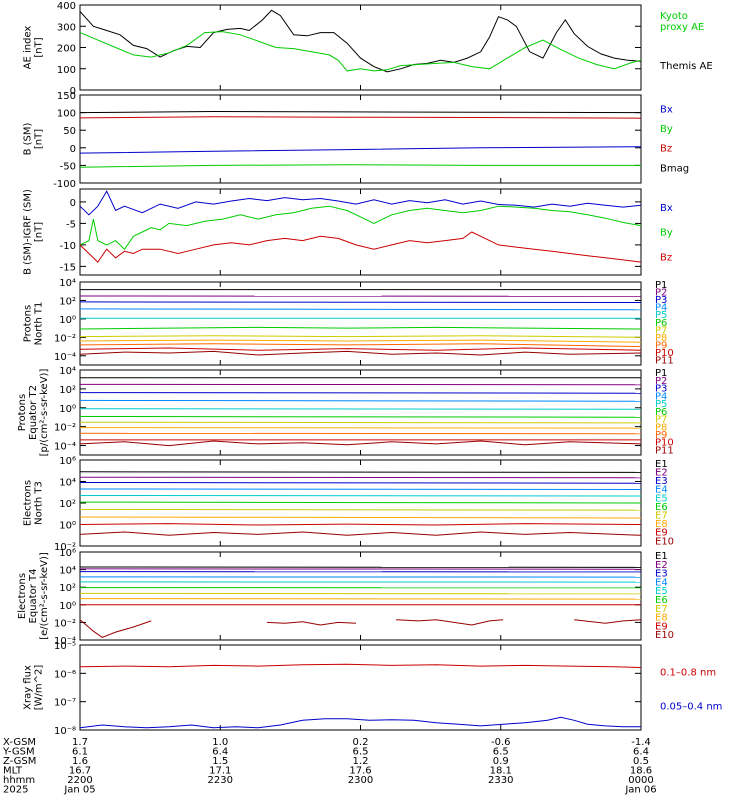 This screenshot has width=750, height=800. I want to click on y-axis-label: [W/m^2], so click(39, 688).